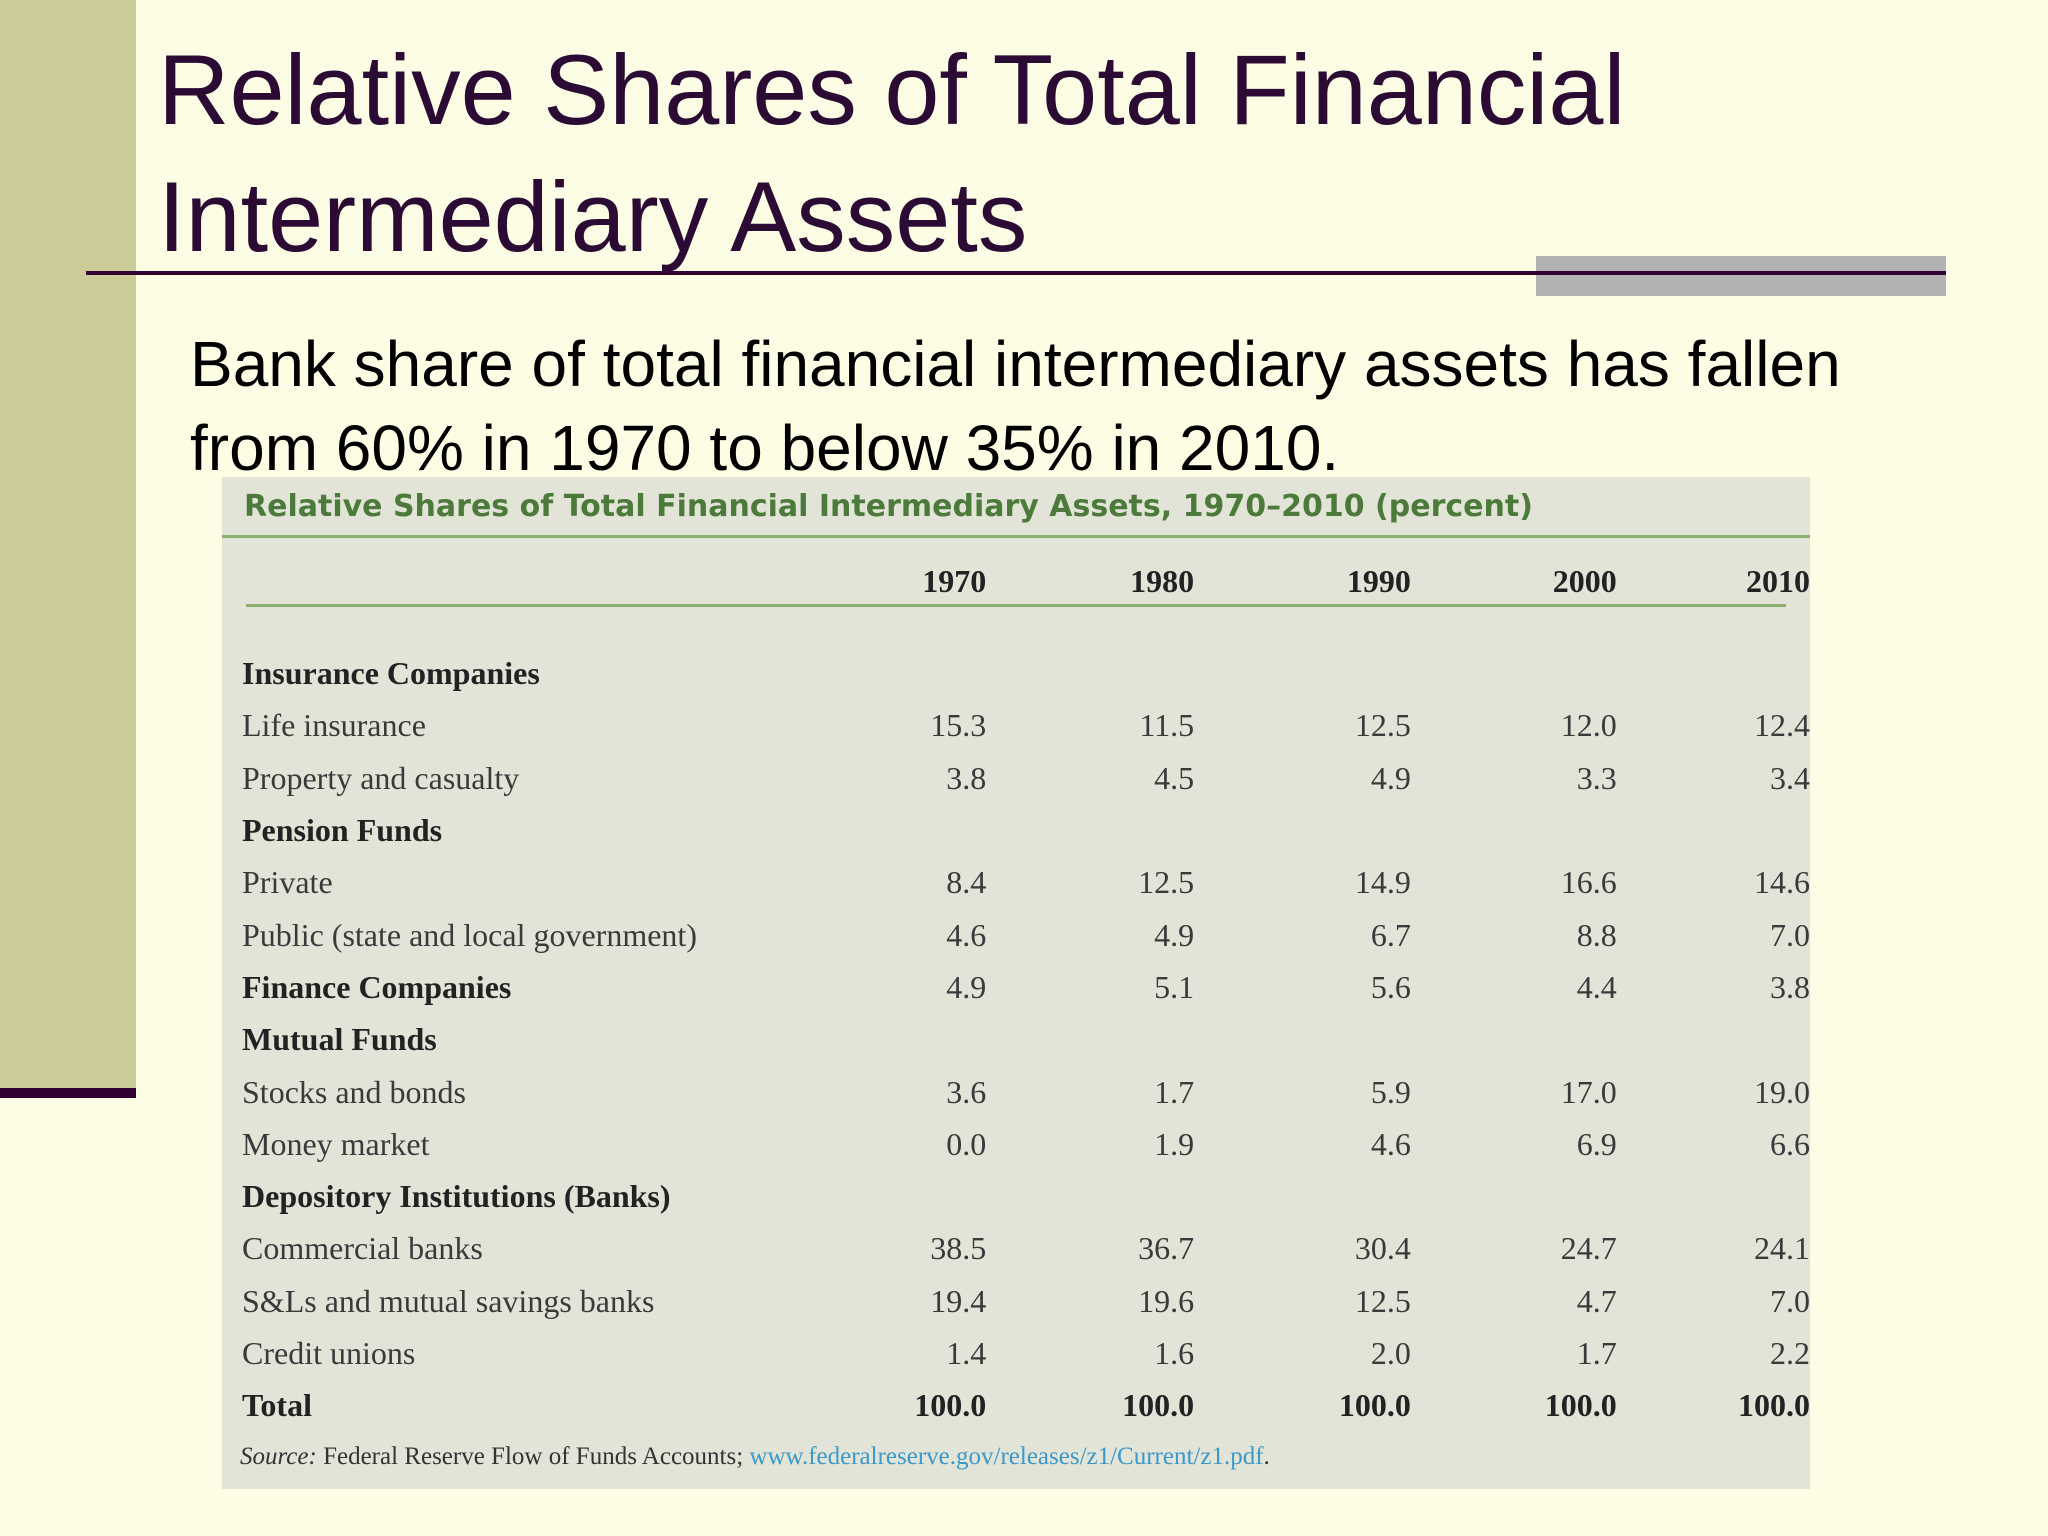 The width and height of the screenshot is (2048, 1536). Describe the element at coordinates (1166, 1300) in the screenshot. I see `value-cell: 19.6` at that location.